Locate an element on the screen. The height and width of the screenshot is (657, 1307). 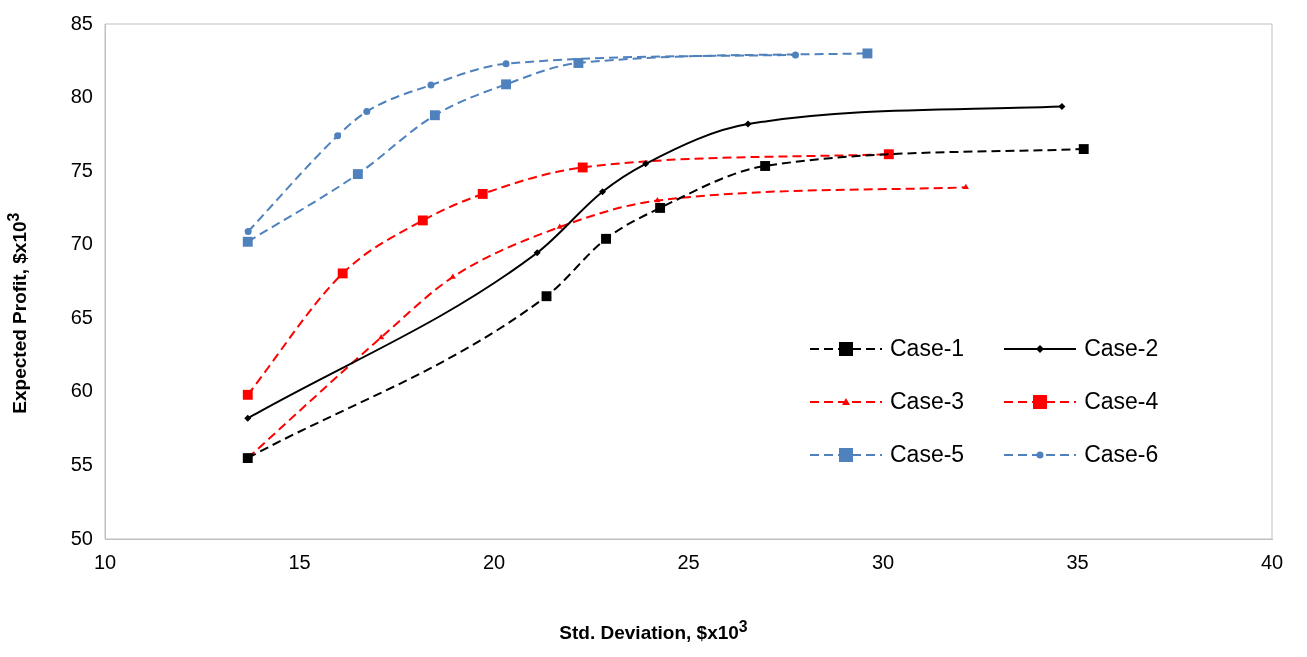
y-tick-label: 75 is located at coordinates (81, 169).